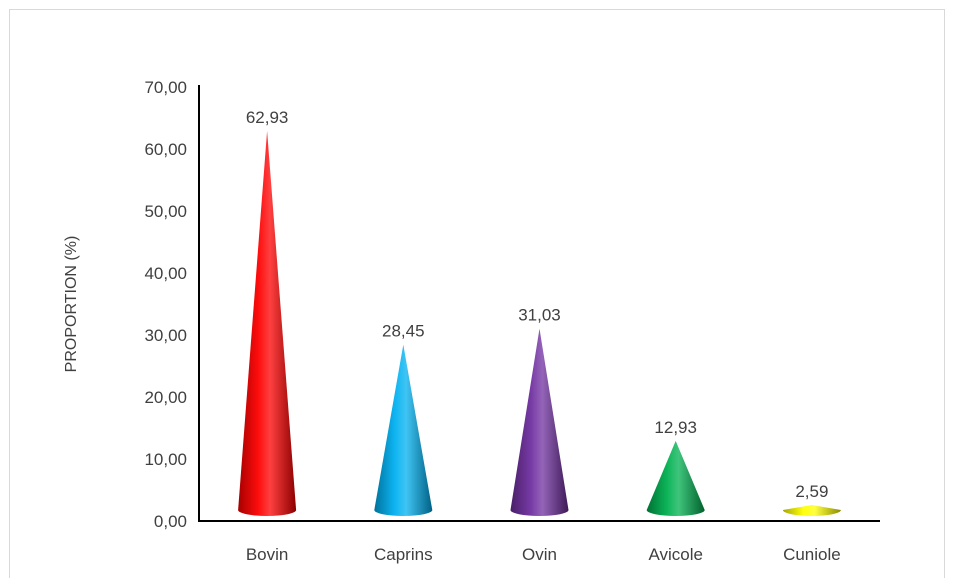  I want to click on cone-ovin, so click(539, 422).